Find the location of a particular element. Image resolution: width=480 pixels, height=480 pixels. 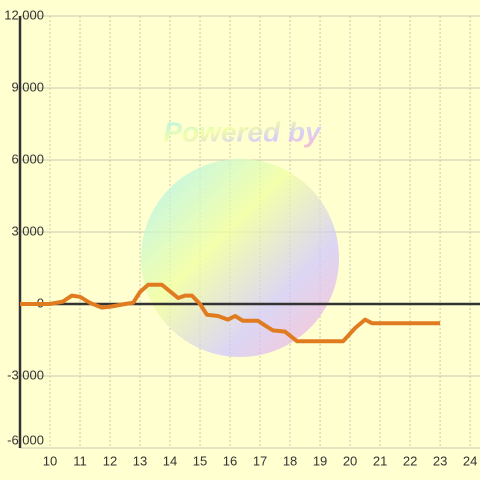

x-tick-label: 15 is located at coordinates (200, 460).